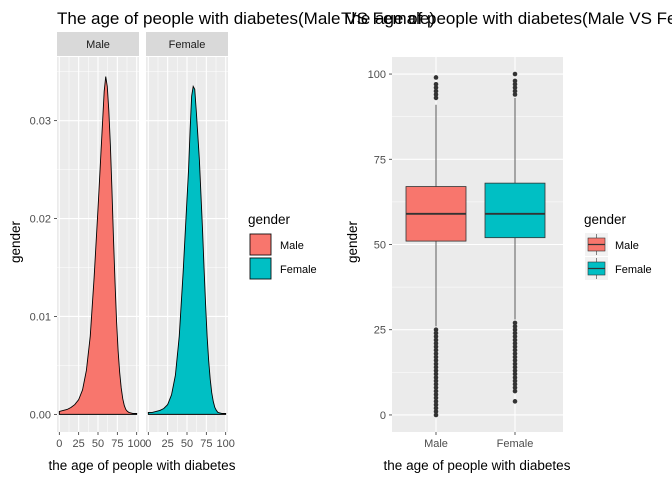 Image resolution: width=672 pixels, height=480 pixels. What do you see at coordinates (380, 160) in the screenshot?
I see `box-y-tick-label: 75` at bounding box center [380, 160].